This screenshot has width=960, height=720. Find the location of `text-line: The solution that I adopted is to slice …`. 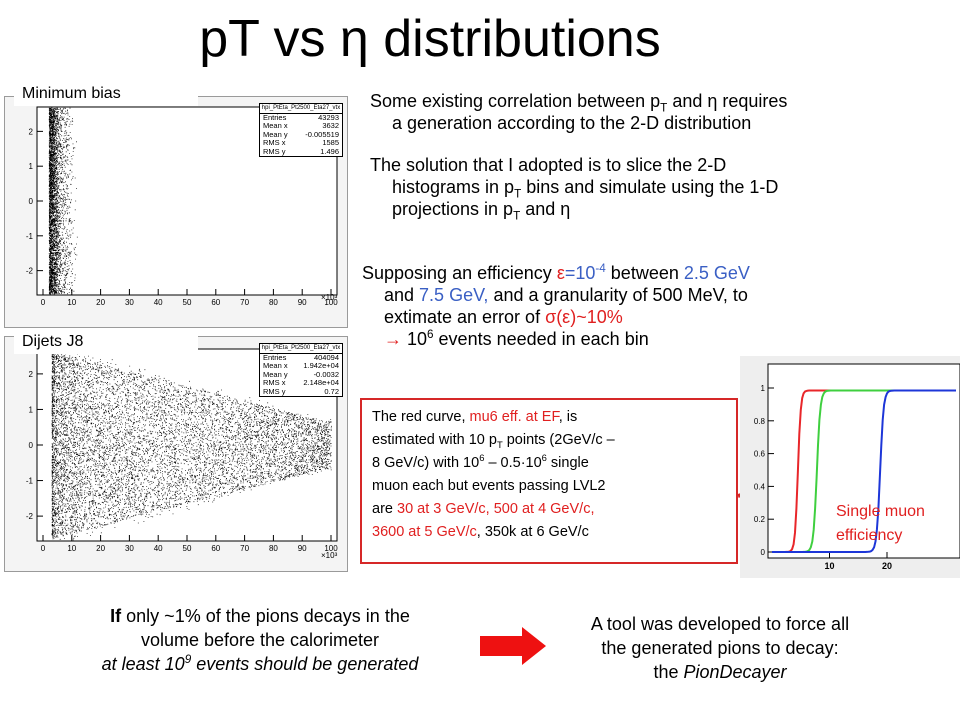

text-line: The solution that I adopted is to slice … is located at coordinates (548, 165).